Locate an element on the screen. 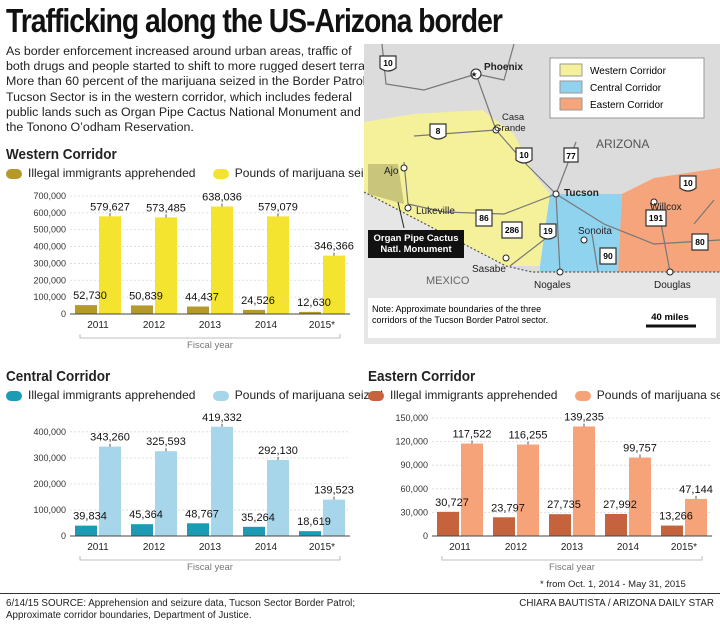  data-label-marijuana: 346,366 is located at coordinates (334, 247).